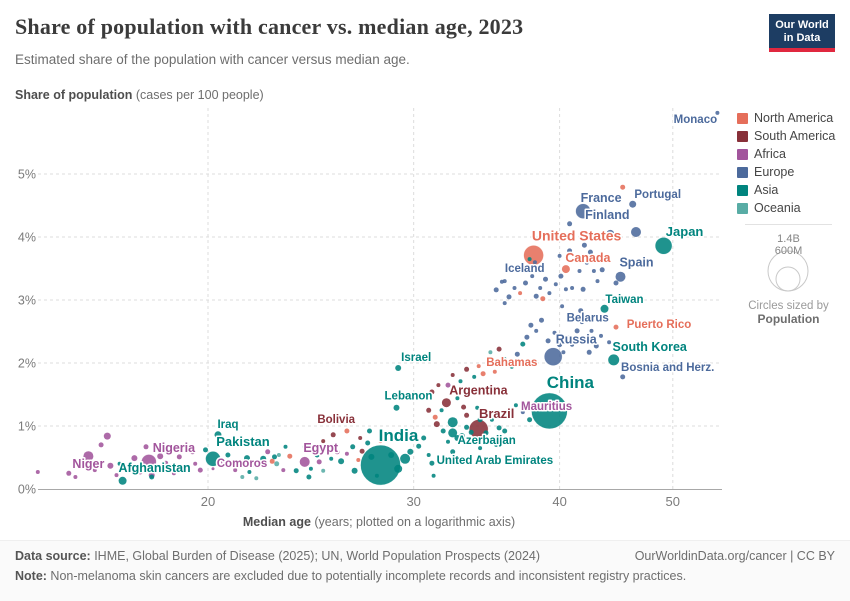 The height and width of the screenshot is (601, 850). Describe the element at coordinates (786, 154) in the screenshot. I see `legend-item-africa: Africa` at that location.